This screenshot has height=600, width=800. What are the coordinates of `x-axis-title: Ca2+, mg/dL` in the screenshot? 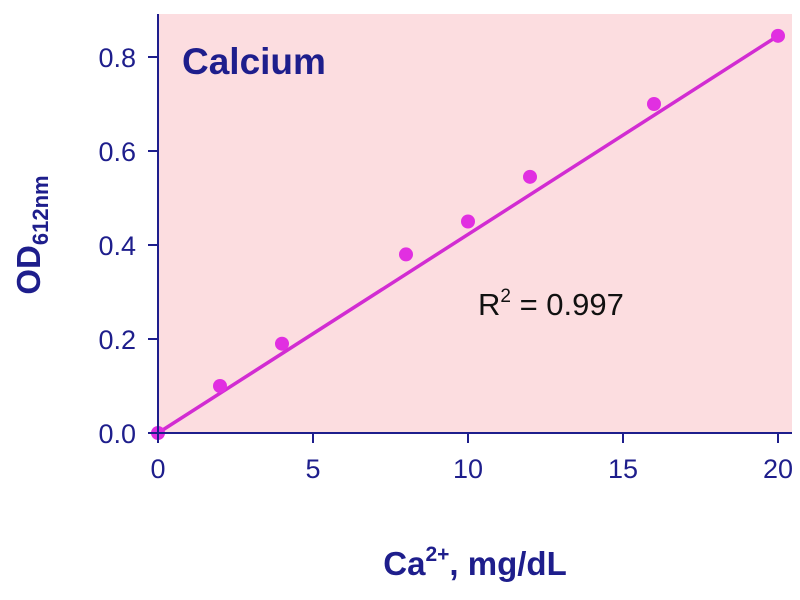 It's located at (474, 562).